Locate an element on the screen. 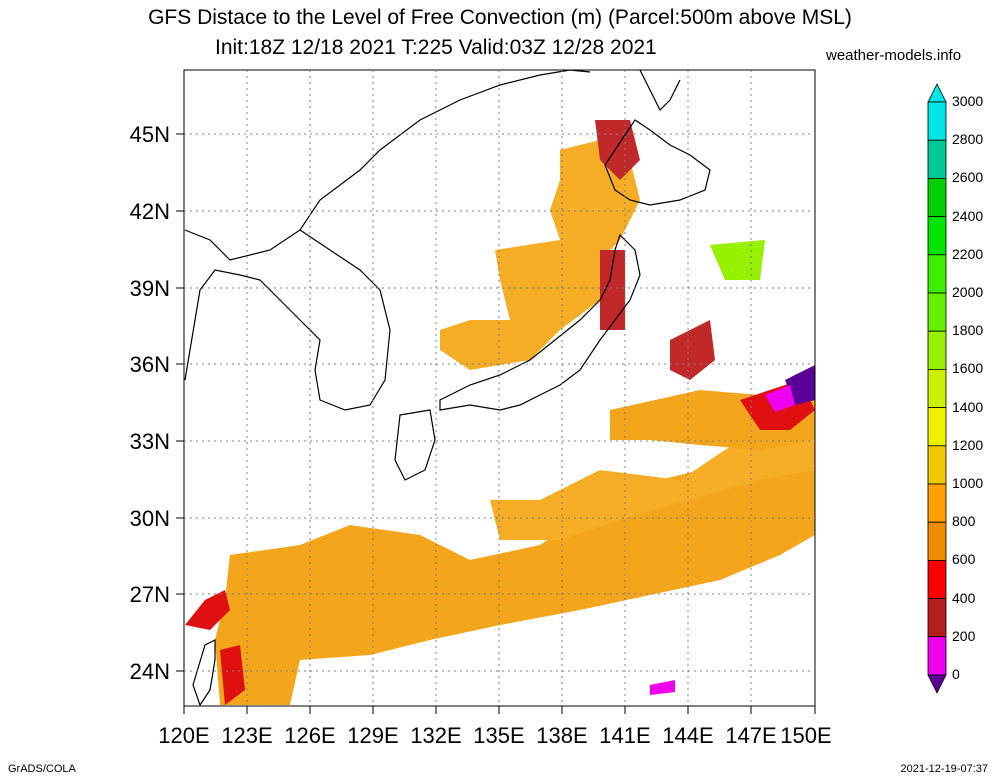 This screenshot has height=779, width=1000. colorbar-bottom-arrow is located at coordinates (937, 684).